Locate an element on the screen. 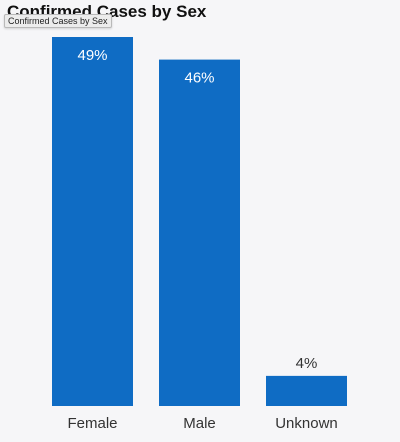 This screenshot has height=442, width=400. data-label-male: 46% is located at coordinates (199, 78).